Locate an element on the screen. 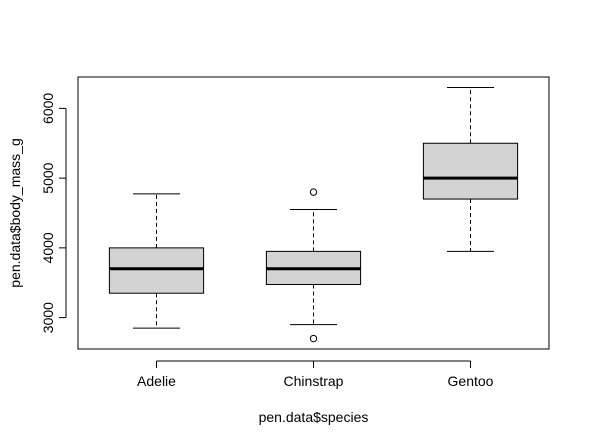 This screenshot has width=591, height=447. box-gentoo is located at coordinates (470, 169).